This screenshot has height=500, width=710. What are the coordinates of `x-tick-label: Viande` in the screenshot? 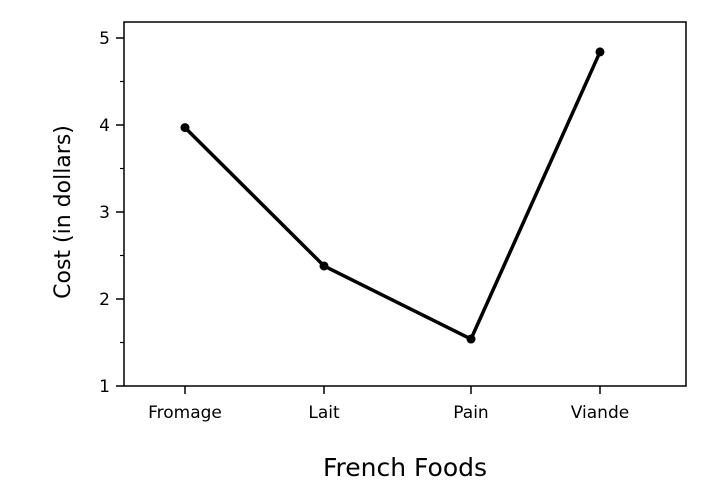 It's located at (600, 413).